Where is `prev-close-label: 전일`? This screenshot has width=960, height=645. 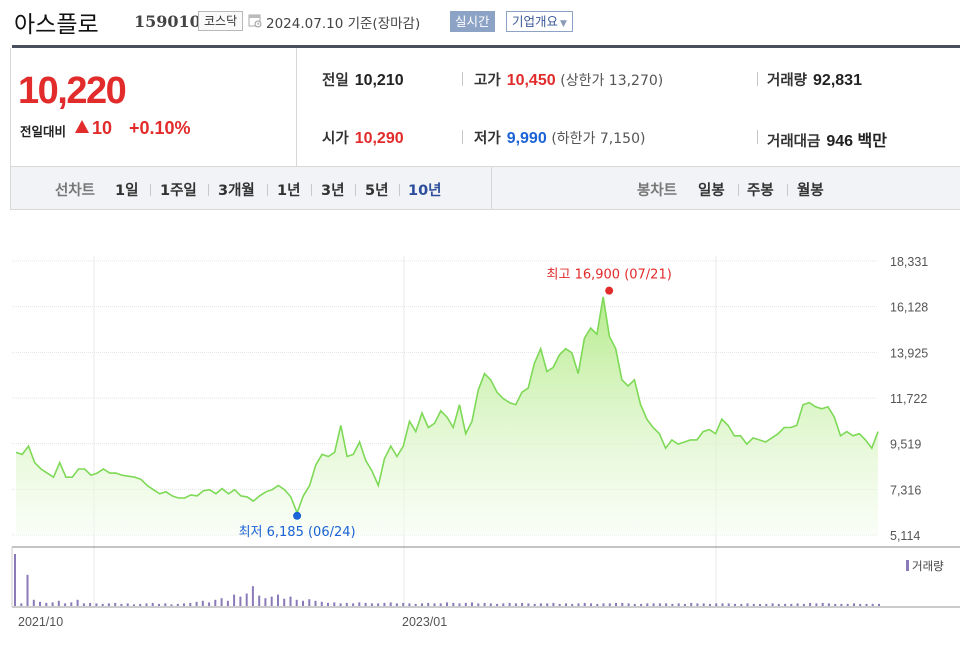 prev-close-label: 전일 is located at coordinates (335, 81).